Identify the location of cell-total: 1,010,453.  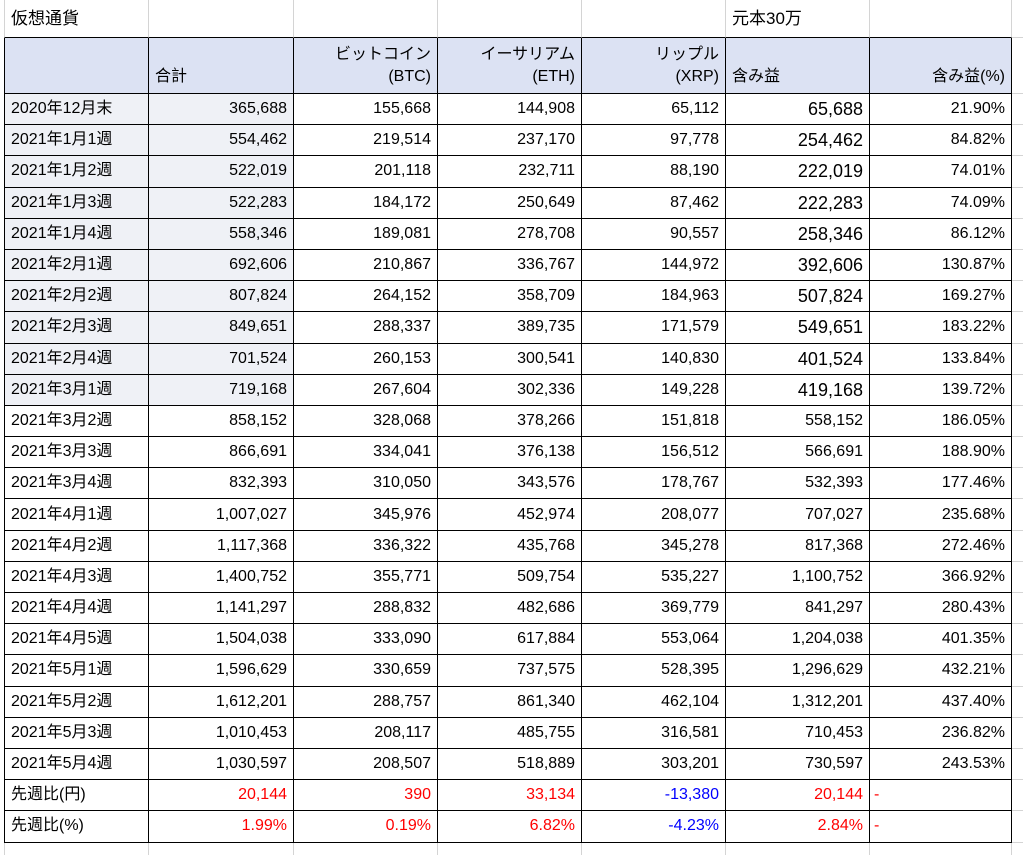
(221, 733).